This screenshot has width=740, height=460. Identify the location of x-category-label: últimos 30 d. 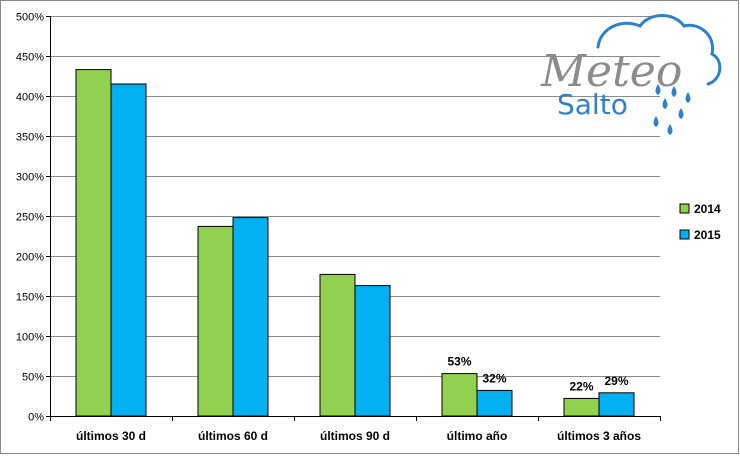
(111, 436).